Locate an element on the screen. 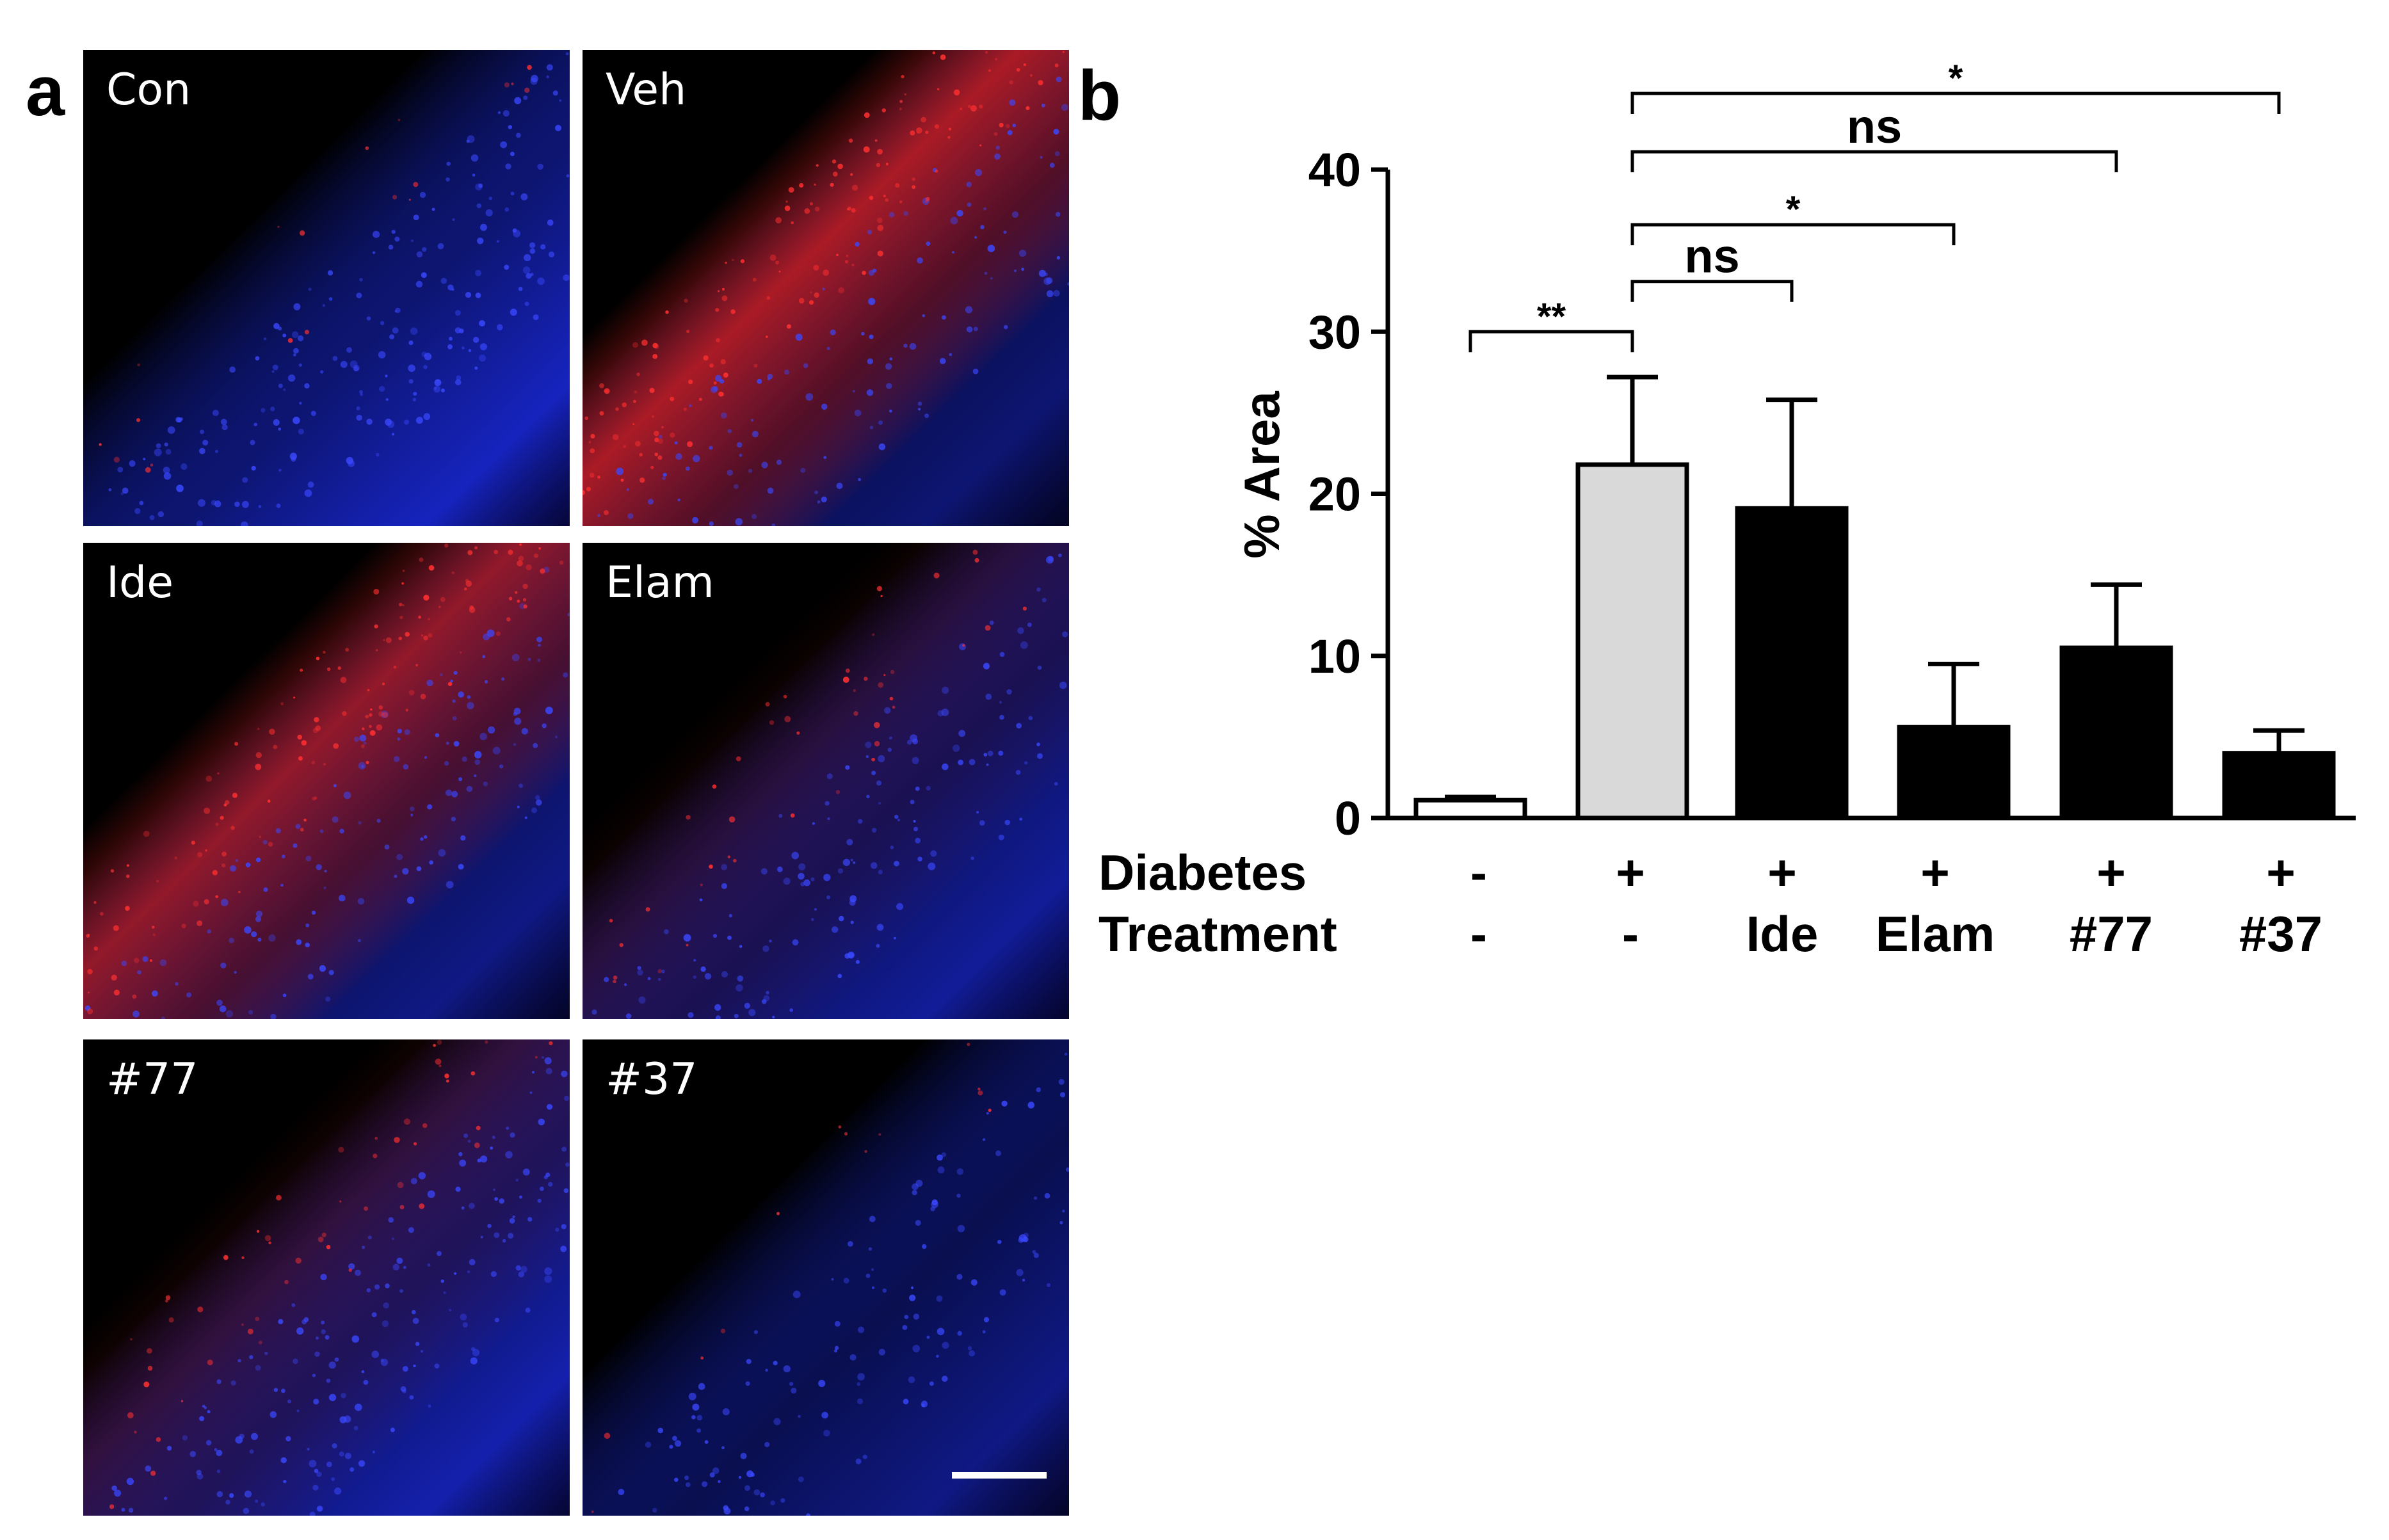  micrograph-37: #37 is located at coordinates (826, 1278).